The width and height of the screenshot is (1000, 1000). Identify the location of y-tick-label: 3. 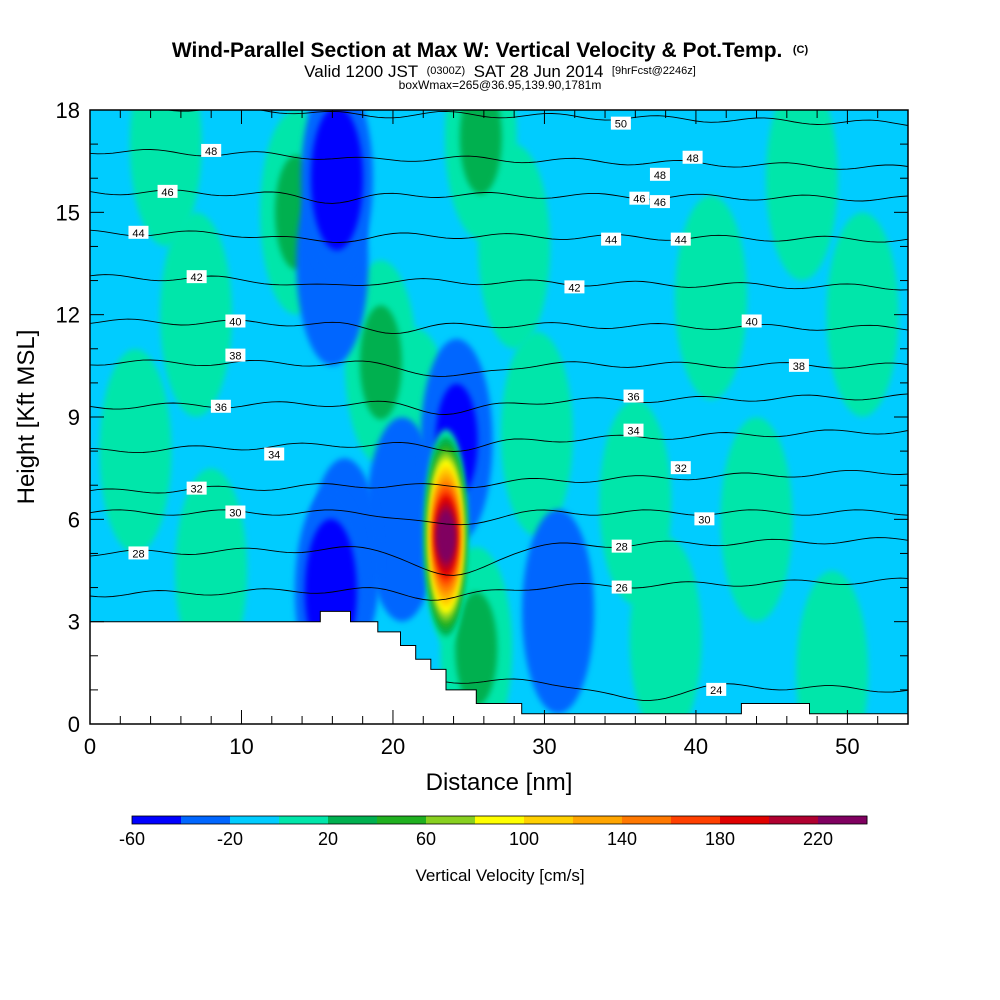
(74, 622).